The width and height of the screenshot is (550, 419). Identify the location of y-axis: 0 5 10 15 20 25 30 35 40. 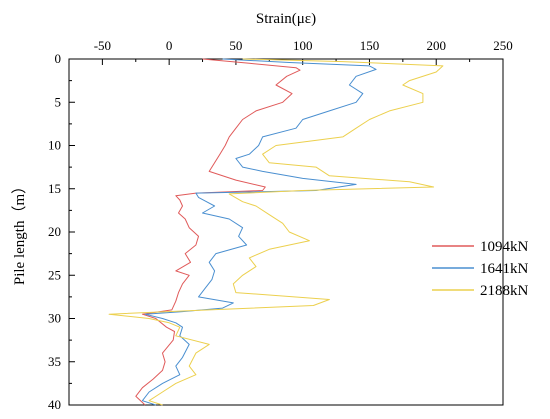
(61, 231).